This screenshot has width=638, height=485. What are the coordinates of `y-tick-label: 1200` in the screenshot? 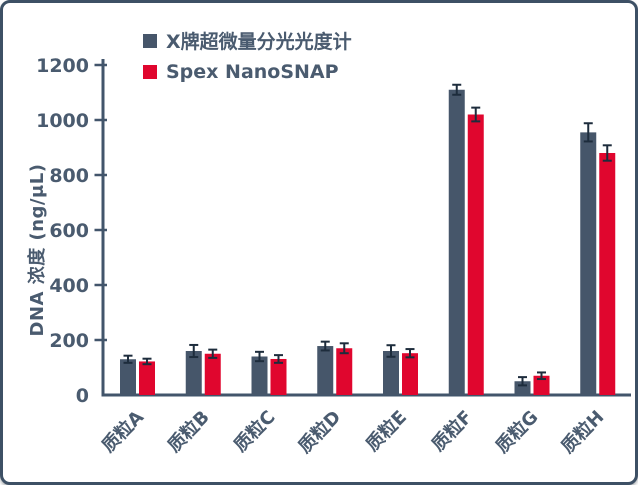 It's located at (62, 66).